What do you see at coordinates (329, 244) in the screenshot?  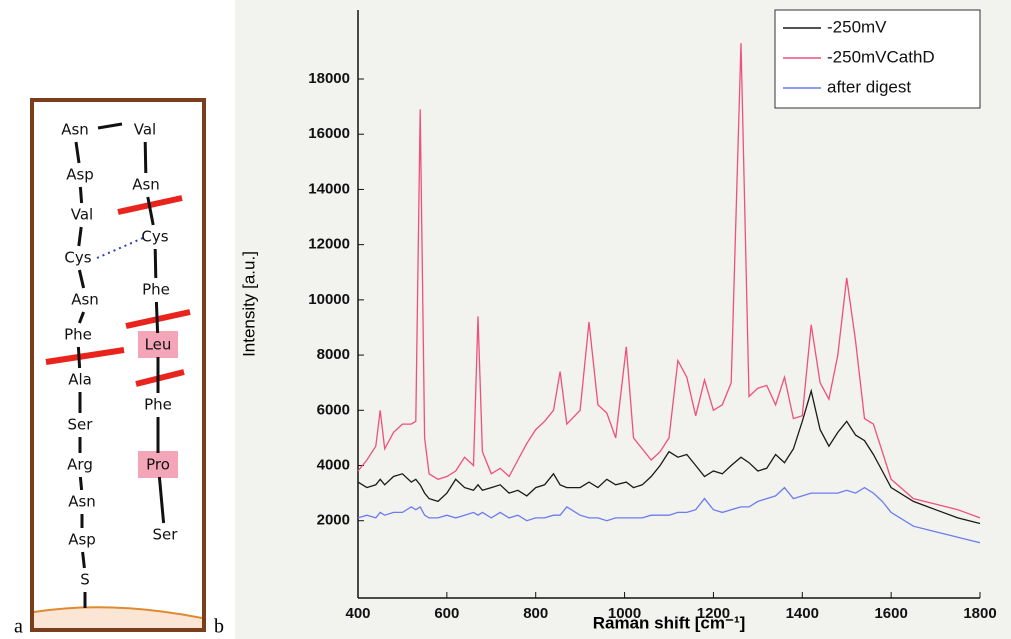 I see `y-tick-label: 12000` at bounding box center [329, 244].